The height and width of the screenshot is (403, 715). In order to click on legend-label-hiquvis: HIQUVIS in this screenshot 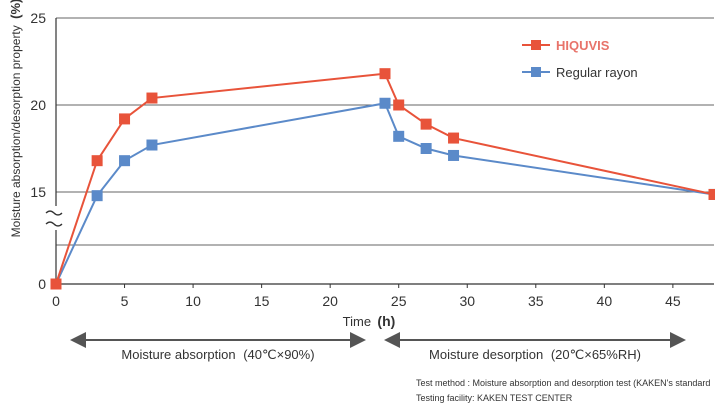, I will do `click(583, 45)`.